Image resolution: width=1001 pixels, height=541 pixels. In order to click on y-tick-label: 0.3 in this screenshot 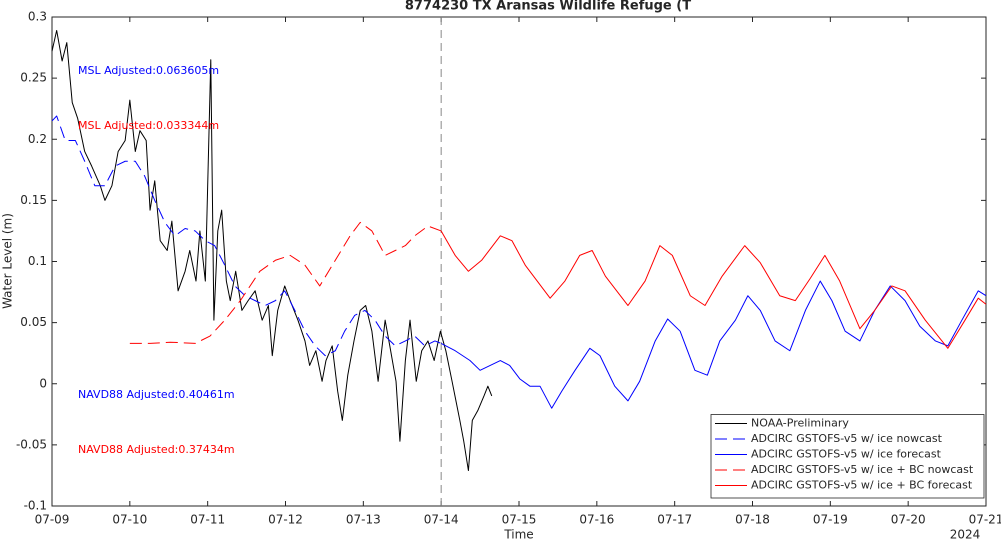, I will do `click(37, 17)`.